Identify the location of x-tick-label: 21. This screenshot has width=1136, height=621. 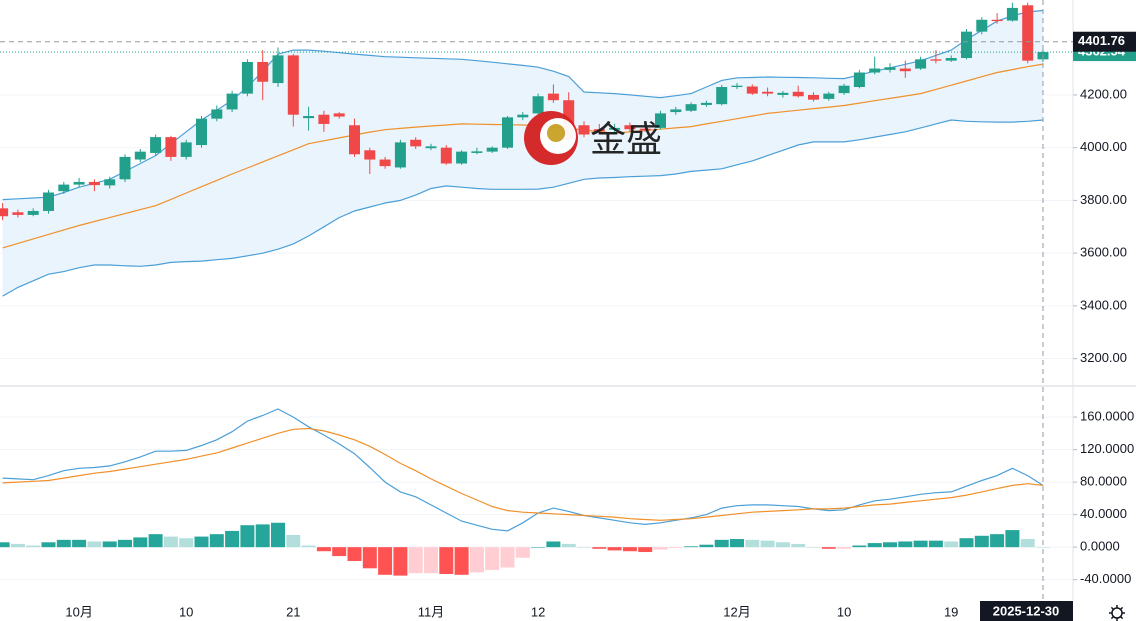
(293, 611).